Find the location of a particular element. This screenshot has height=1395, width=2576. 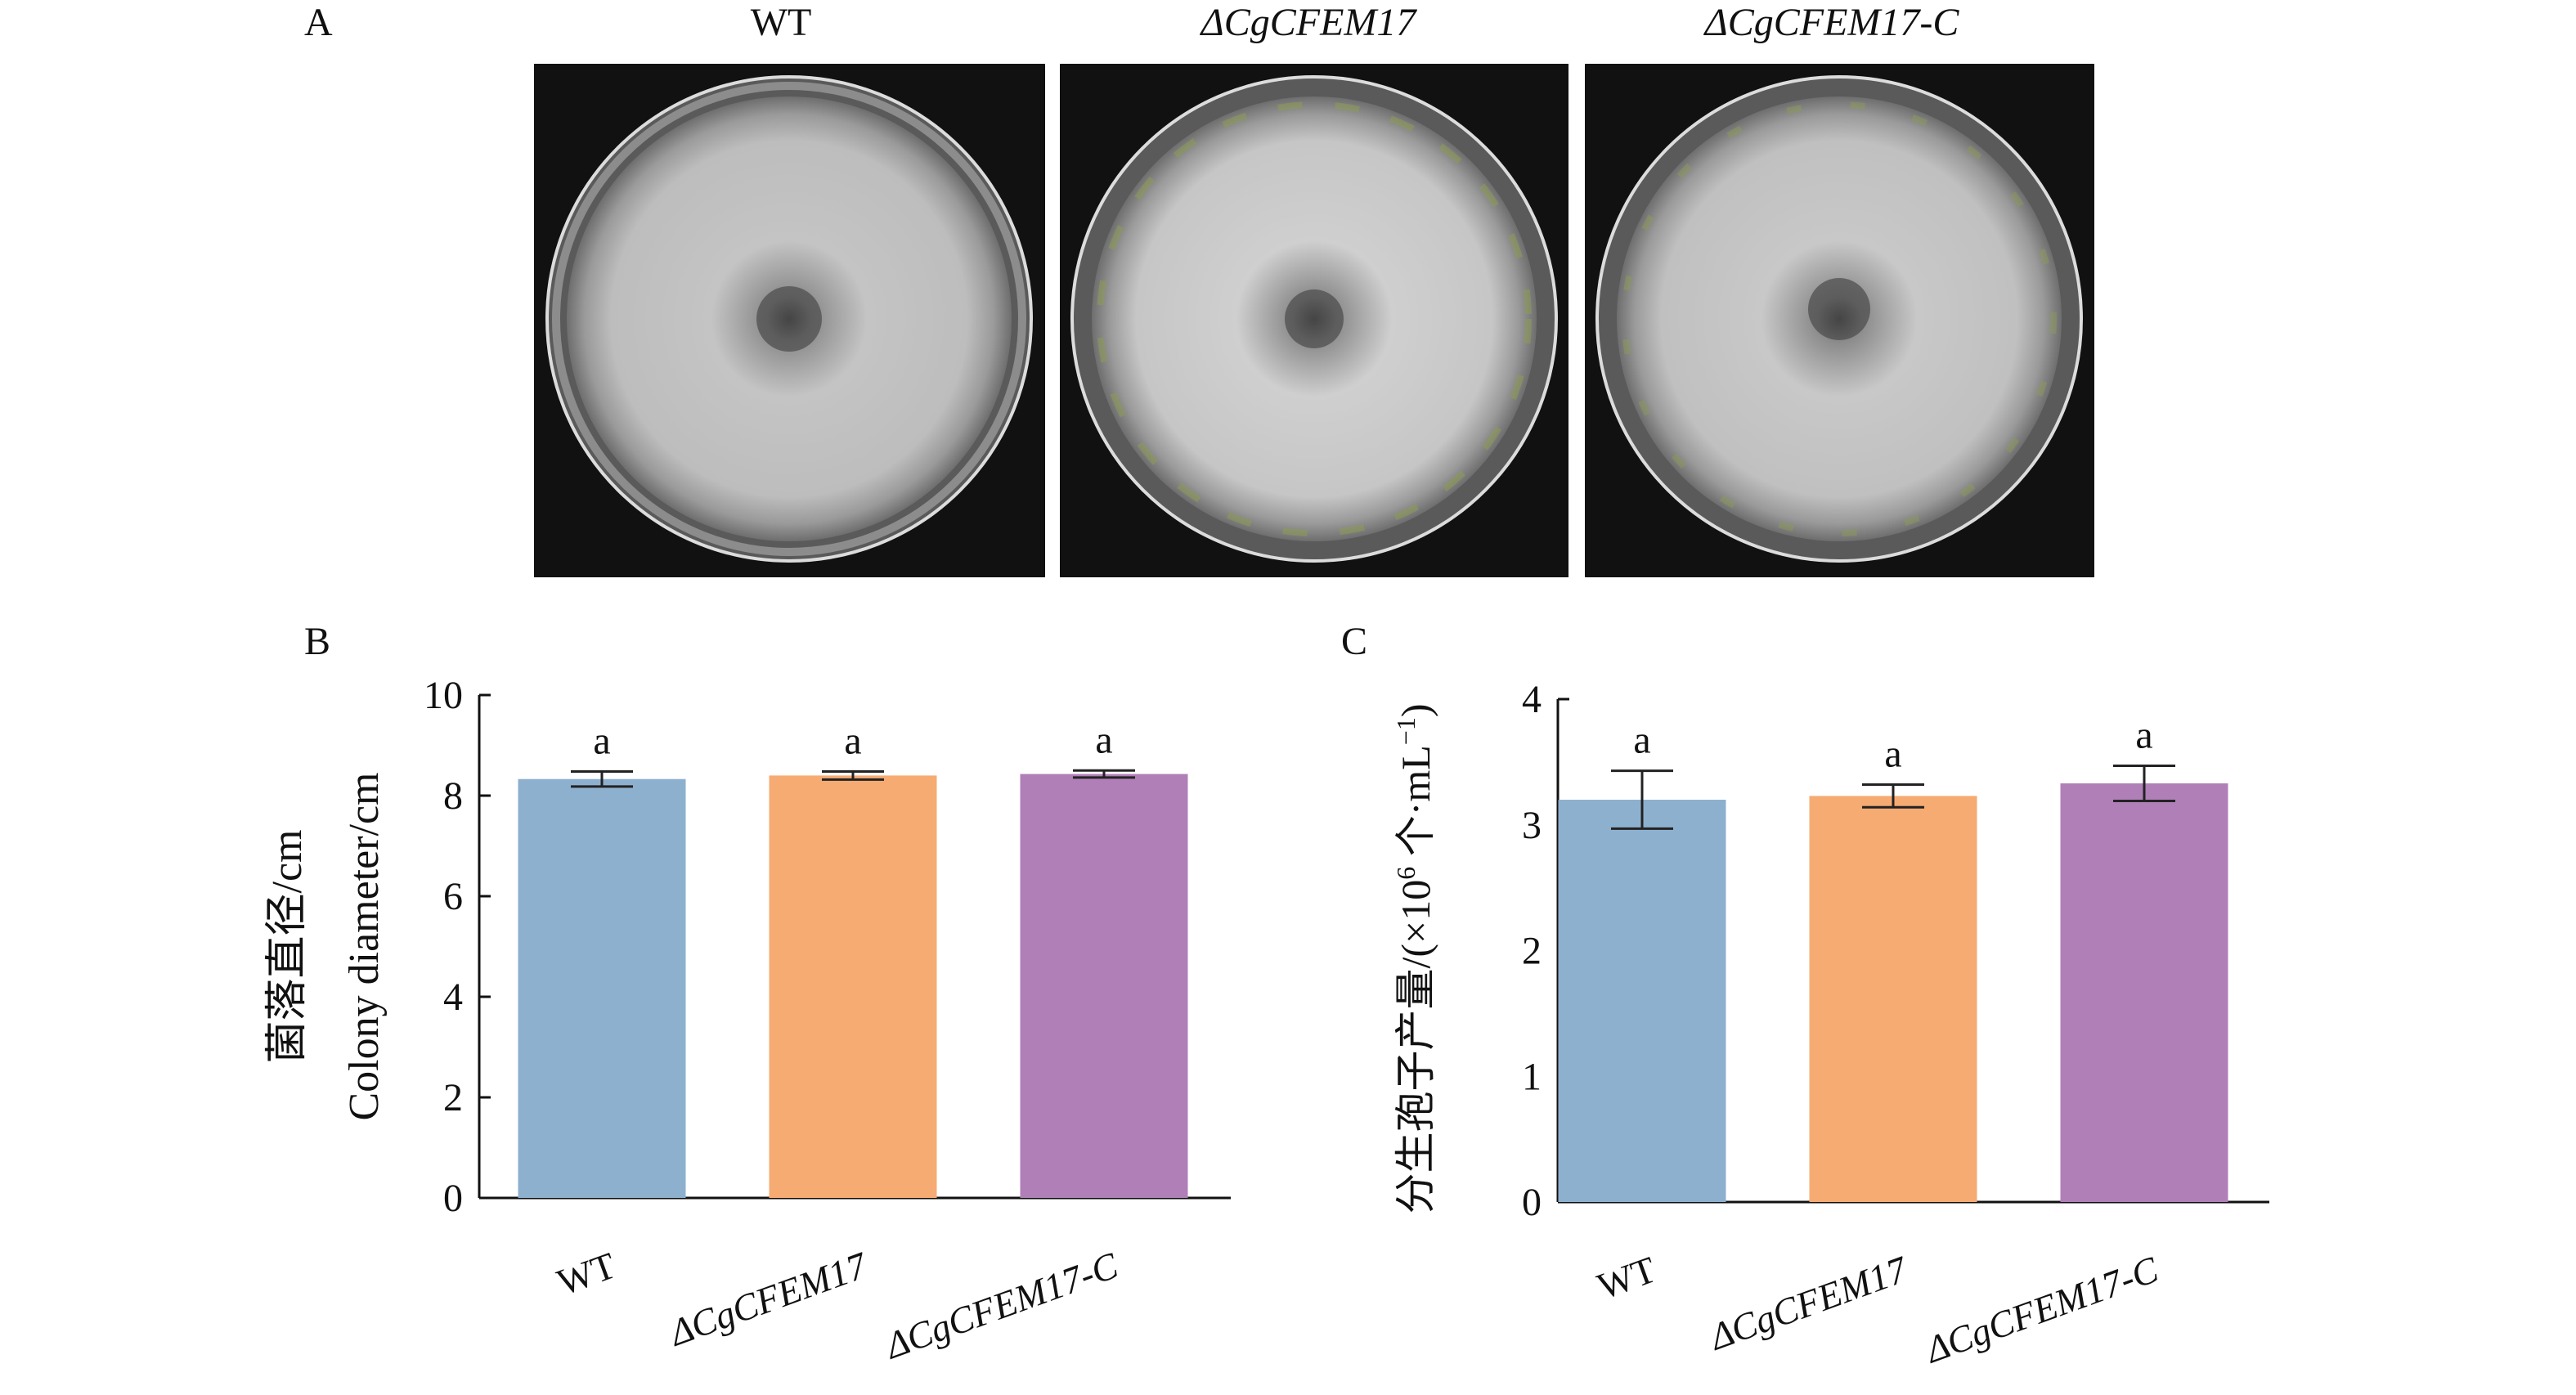

plate-title-mutant: ΔCgCFEM17 is located at coordinates (1308, 22).